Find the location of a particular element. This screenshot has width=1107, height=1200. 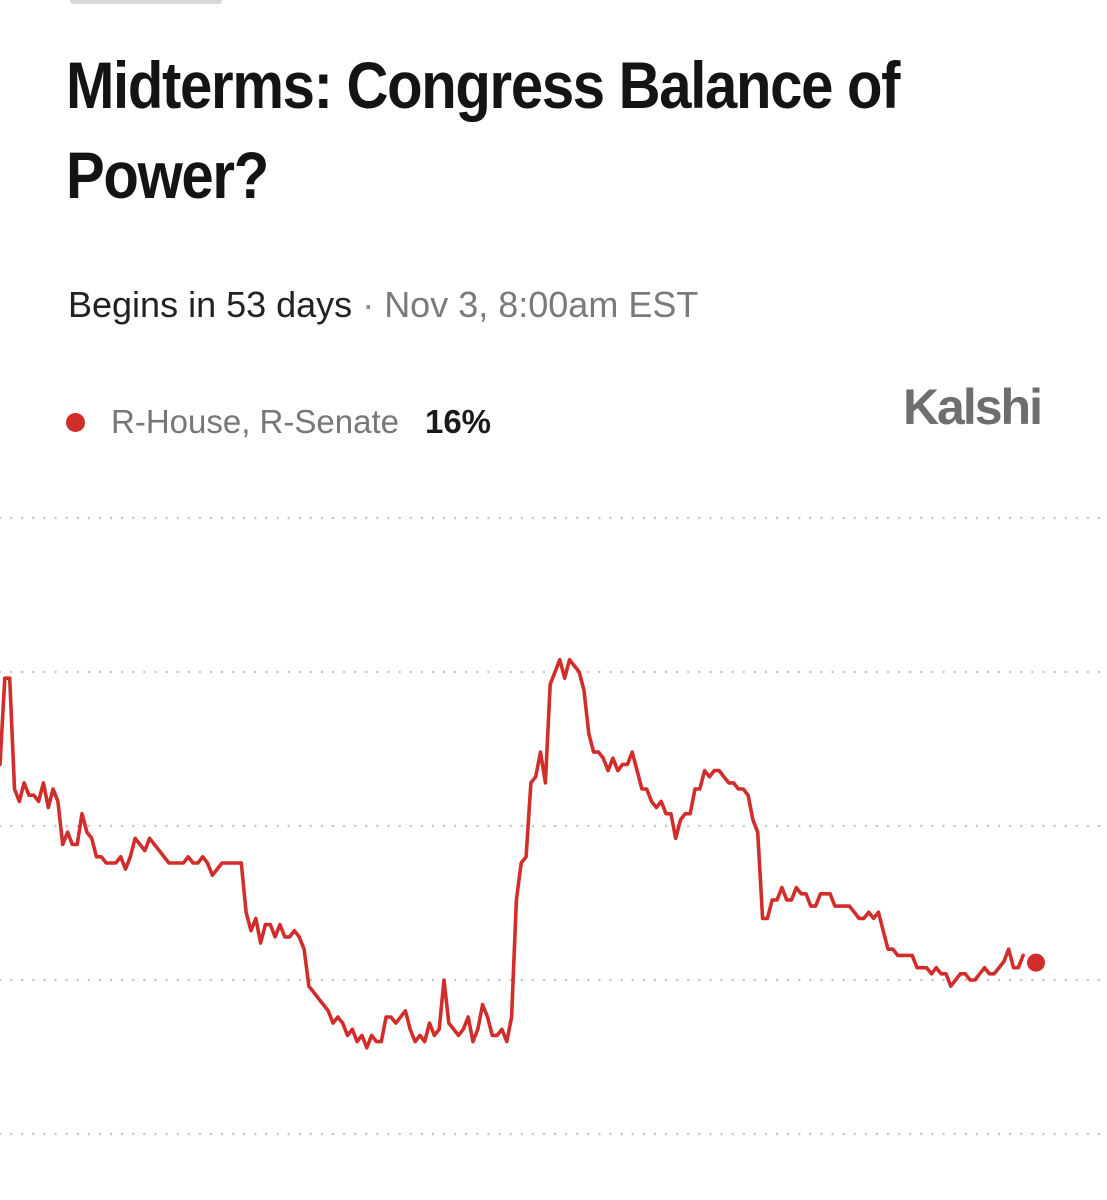

series-end-marker is located at coordinates (1036, 962).